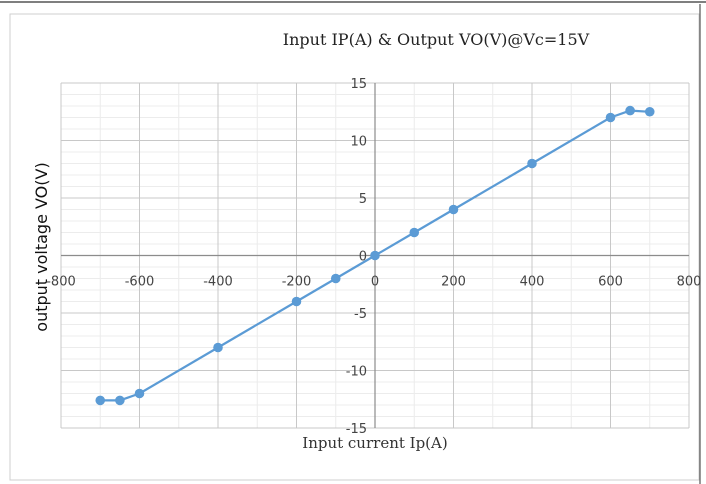 The width and height of the screenshot is (706, 484). What do you see at coordinates (453, 282) in the screenshot?
I see `x-tick-label: 200` at bounding box center [453, 282].